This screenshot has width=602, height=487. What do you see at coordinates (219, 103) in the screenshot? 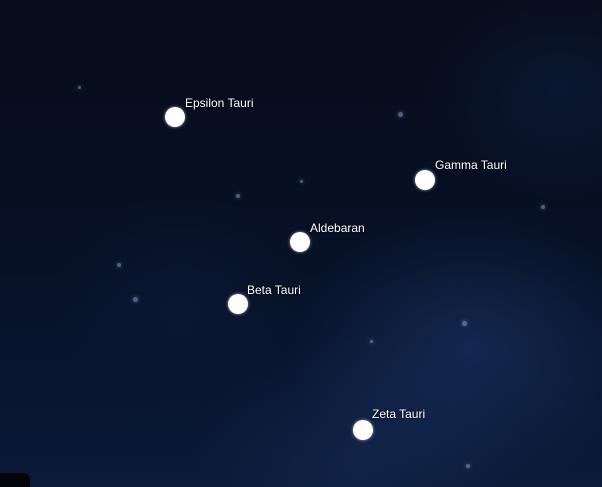
I see `star-label-epsilon-tauri: Epsilon Tauri` at bounding box center [219, 103].